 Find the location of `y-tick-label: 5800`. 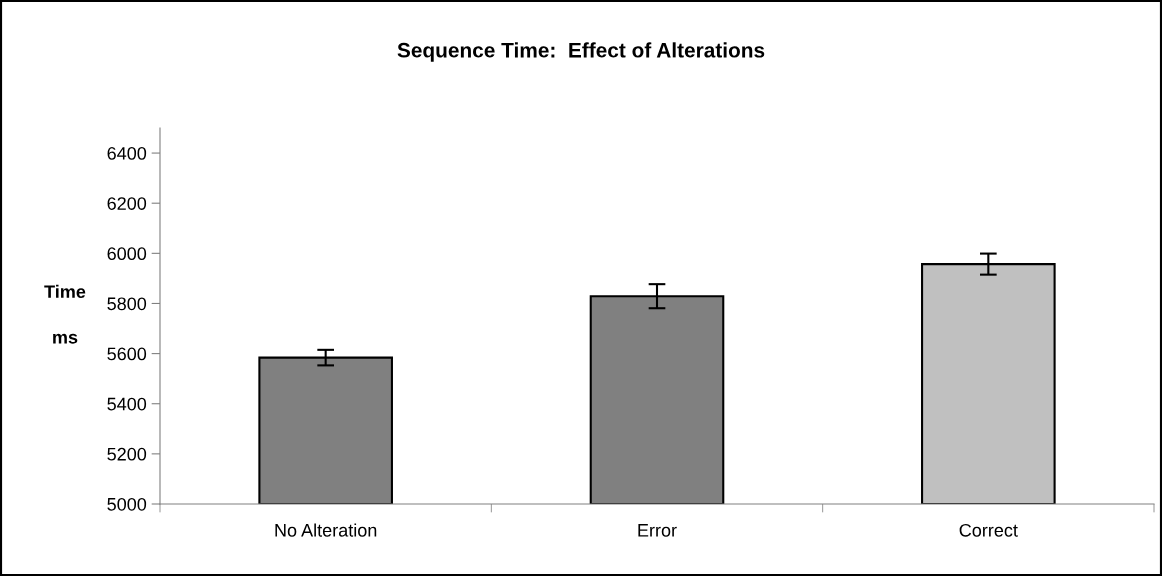

y-tick-label: 5800 is located at coordinates (127, 304).